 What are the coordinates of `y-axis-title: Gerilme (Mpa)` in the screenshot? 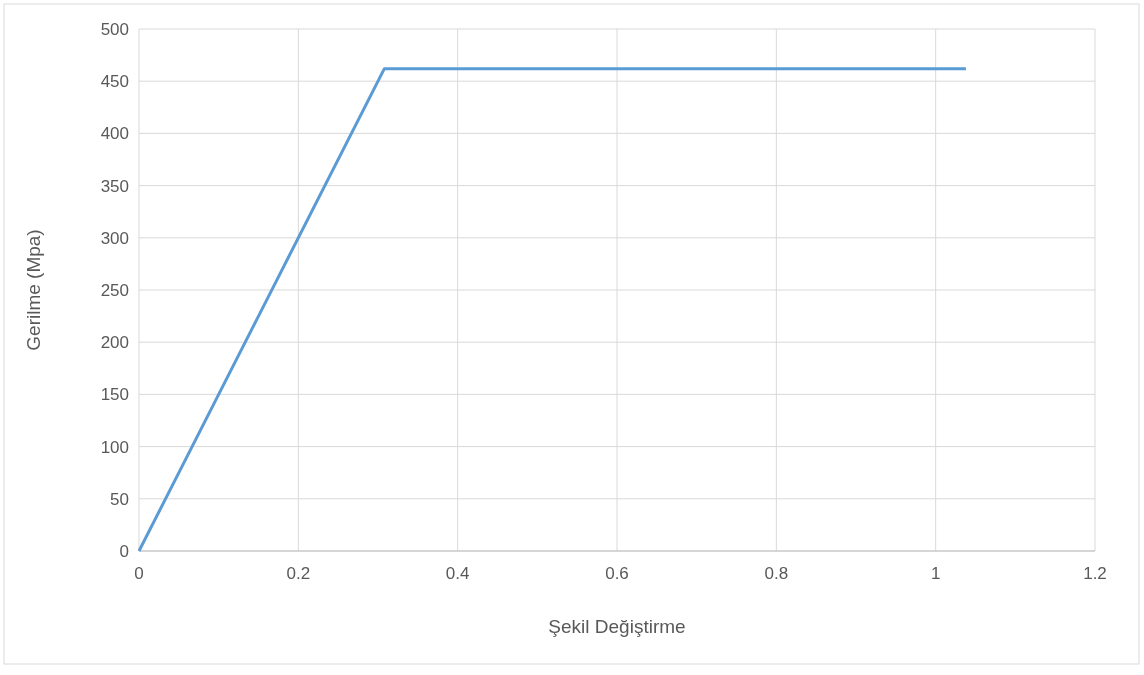 It's located at (33, 290).